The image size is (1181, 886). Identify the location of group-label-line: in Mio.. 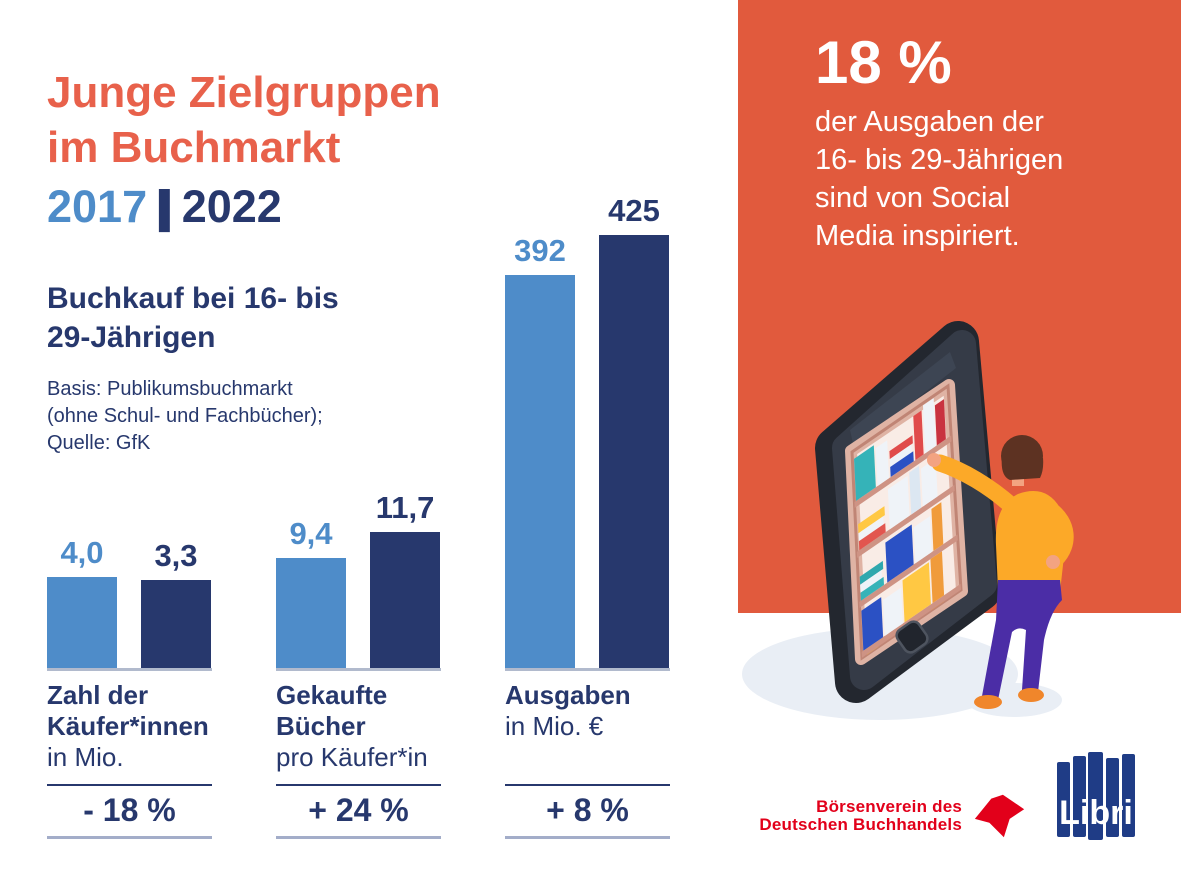
(85, 757).